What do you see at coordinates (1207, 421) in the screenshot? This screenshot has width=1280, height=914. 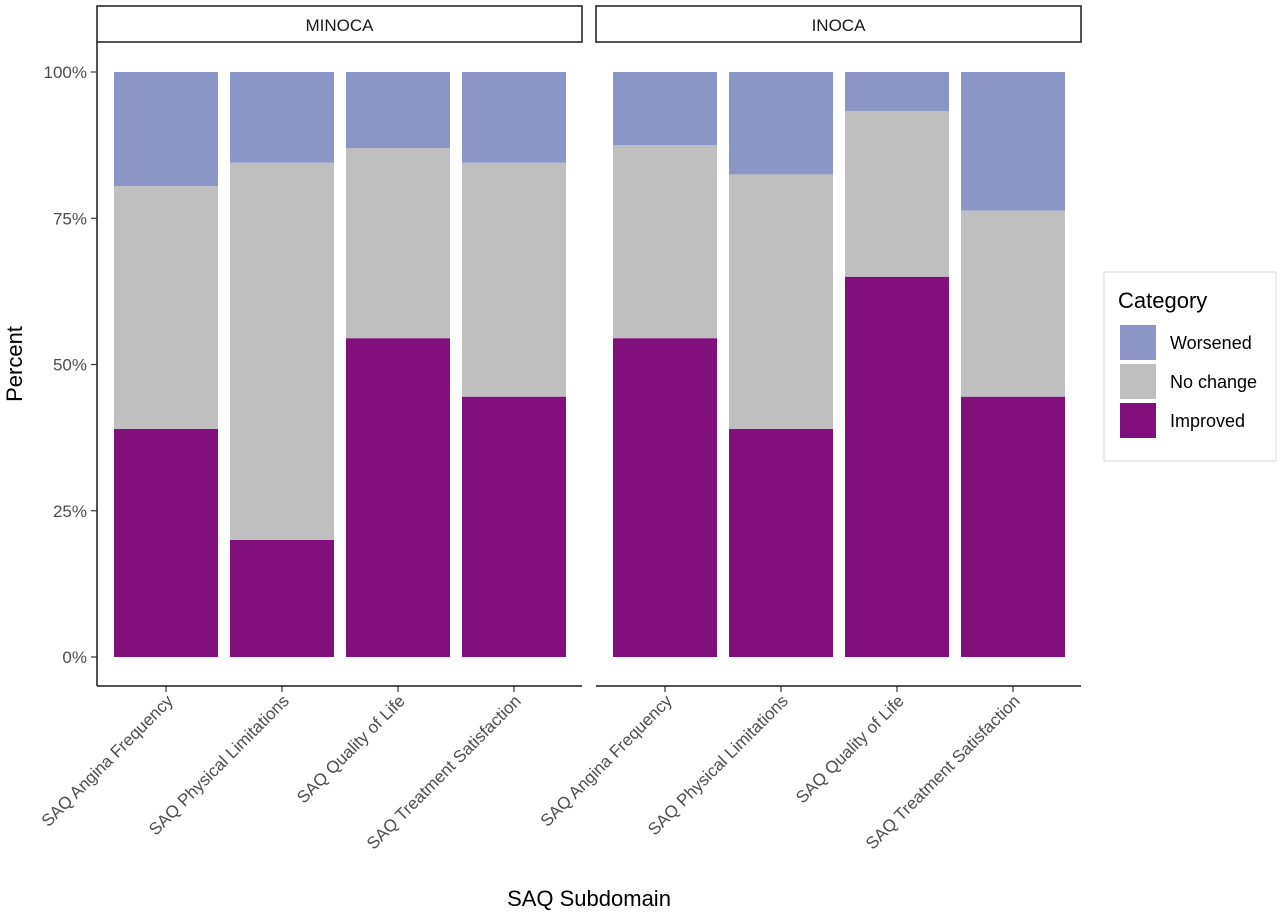 I see `legend-label-improved: Improved` at bounding box center [1207, 421].